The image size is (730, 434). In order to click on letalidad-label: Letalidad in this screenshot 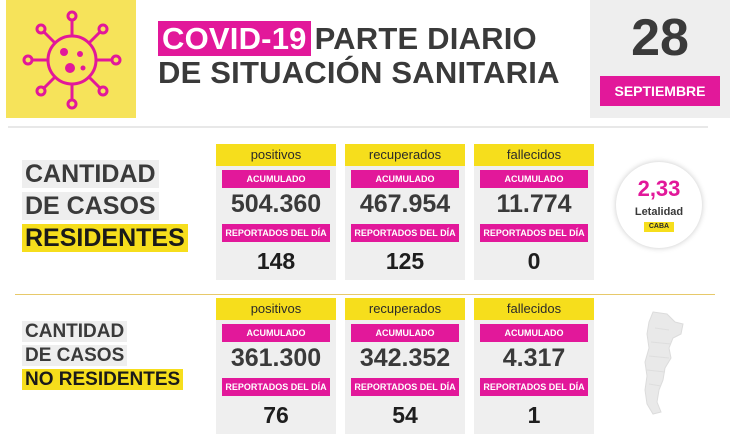, I will do `click(659, 212)`.